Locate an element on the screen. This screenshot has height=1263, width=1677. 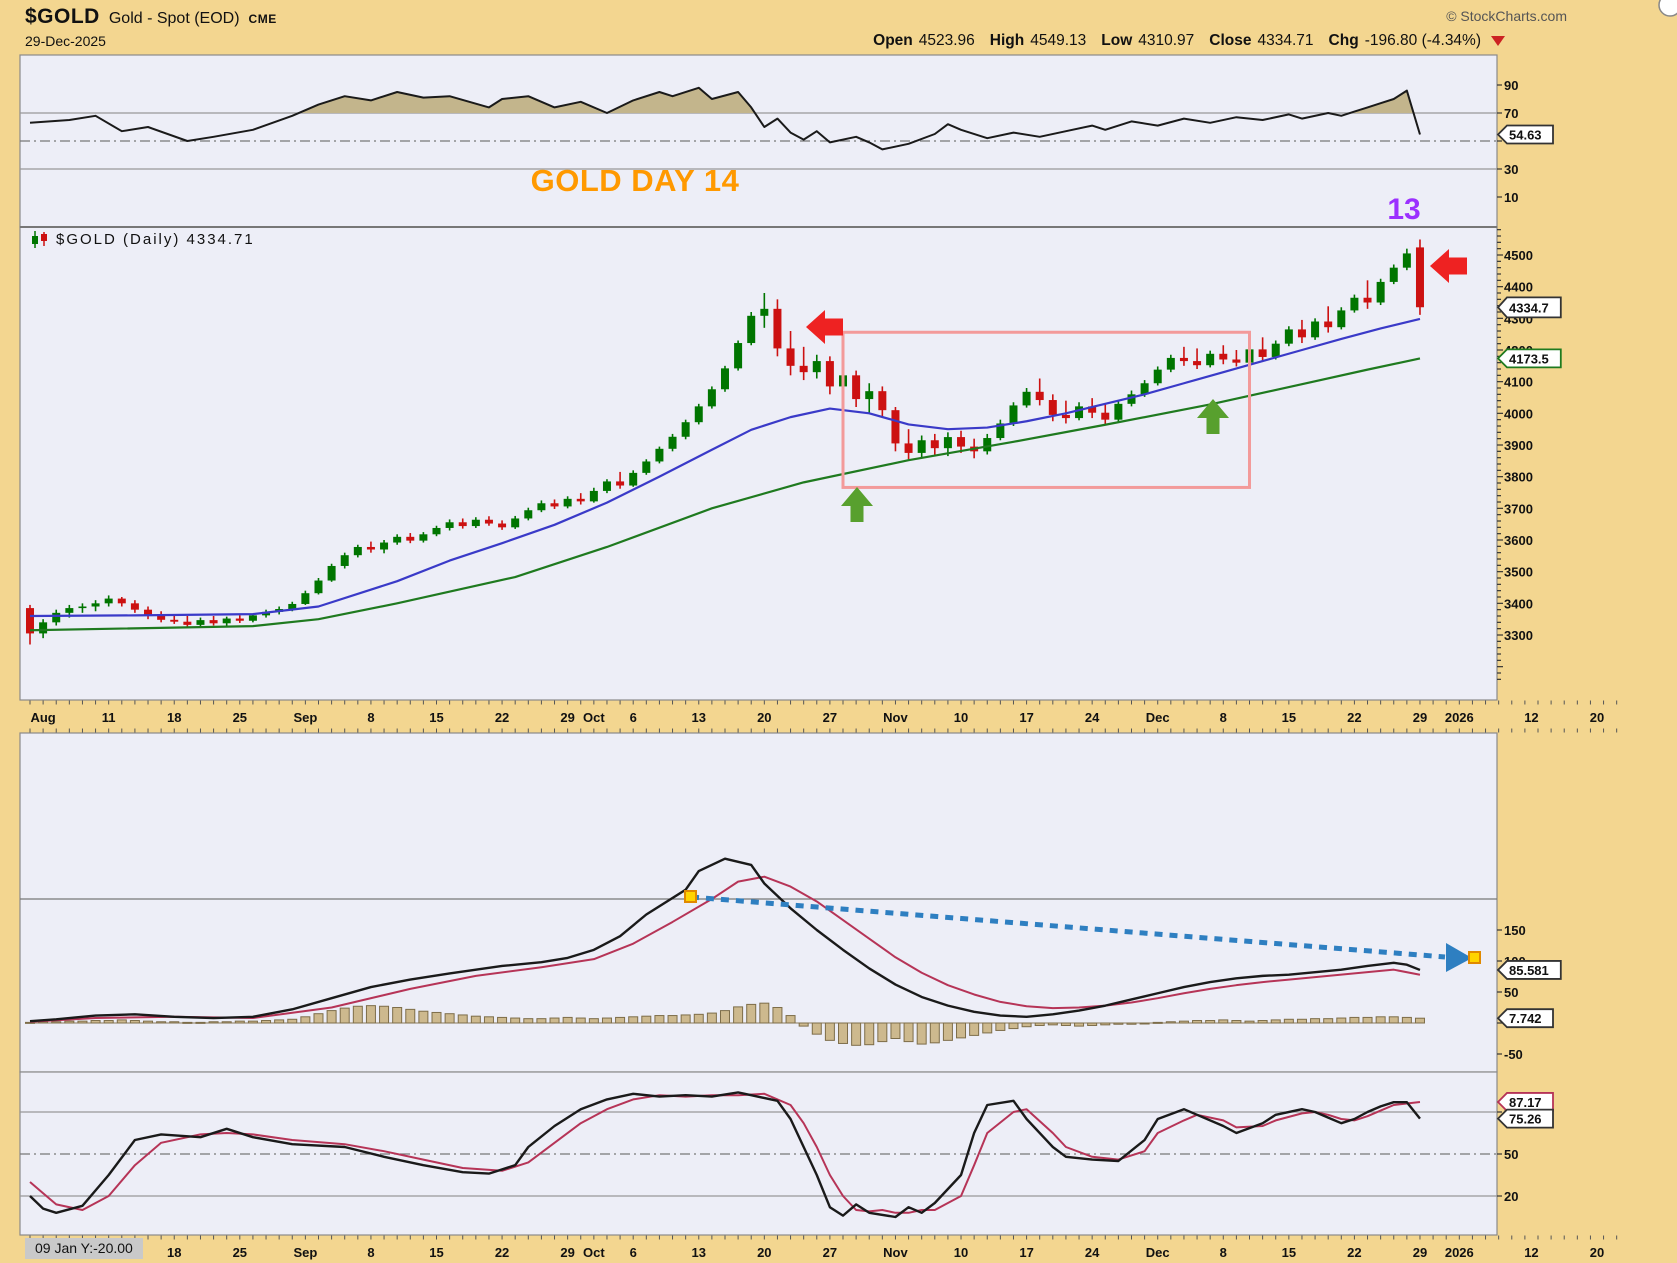
chg-label: Chg is located at coordinates (1343, 40).